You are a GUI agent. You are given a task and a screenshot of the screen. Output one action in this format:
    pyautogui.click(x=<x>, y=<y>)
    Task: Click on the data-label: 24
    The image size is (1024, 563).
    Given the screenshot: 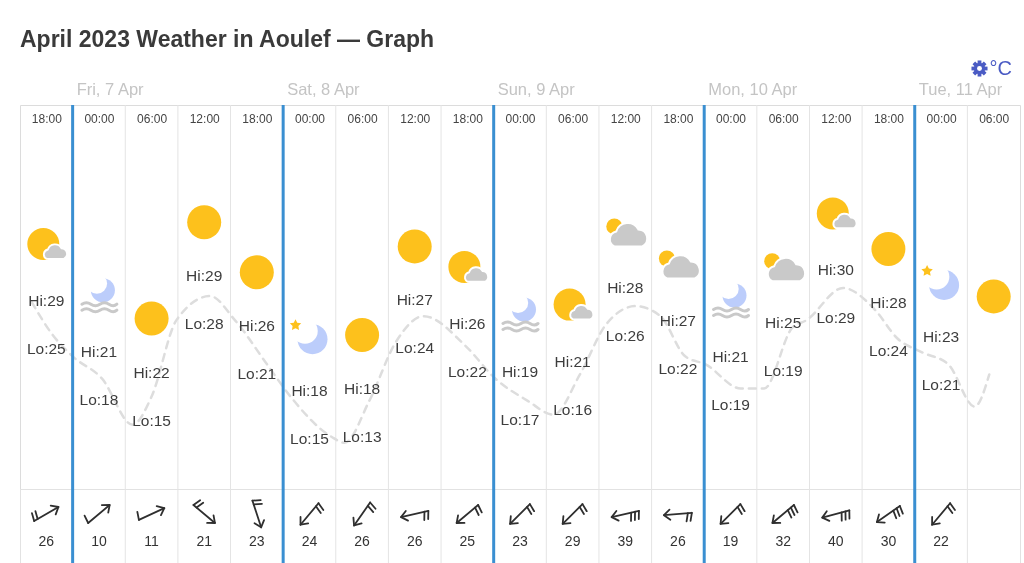 What is the action you would take?
    pyautogui.click(x=309, y=541)
    